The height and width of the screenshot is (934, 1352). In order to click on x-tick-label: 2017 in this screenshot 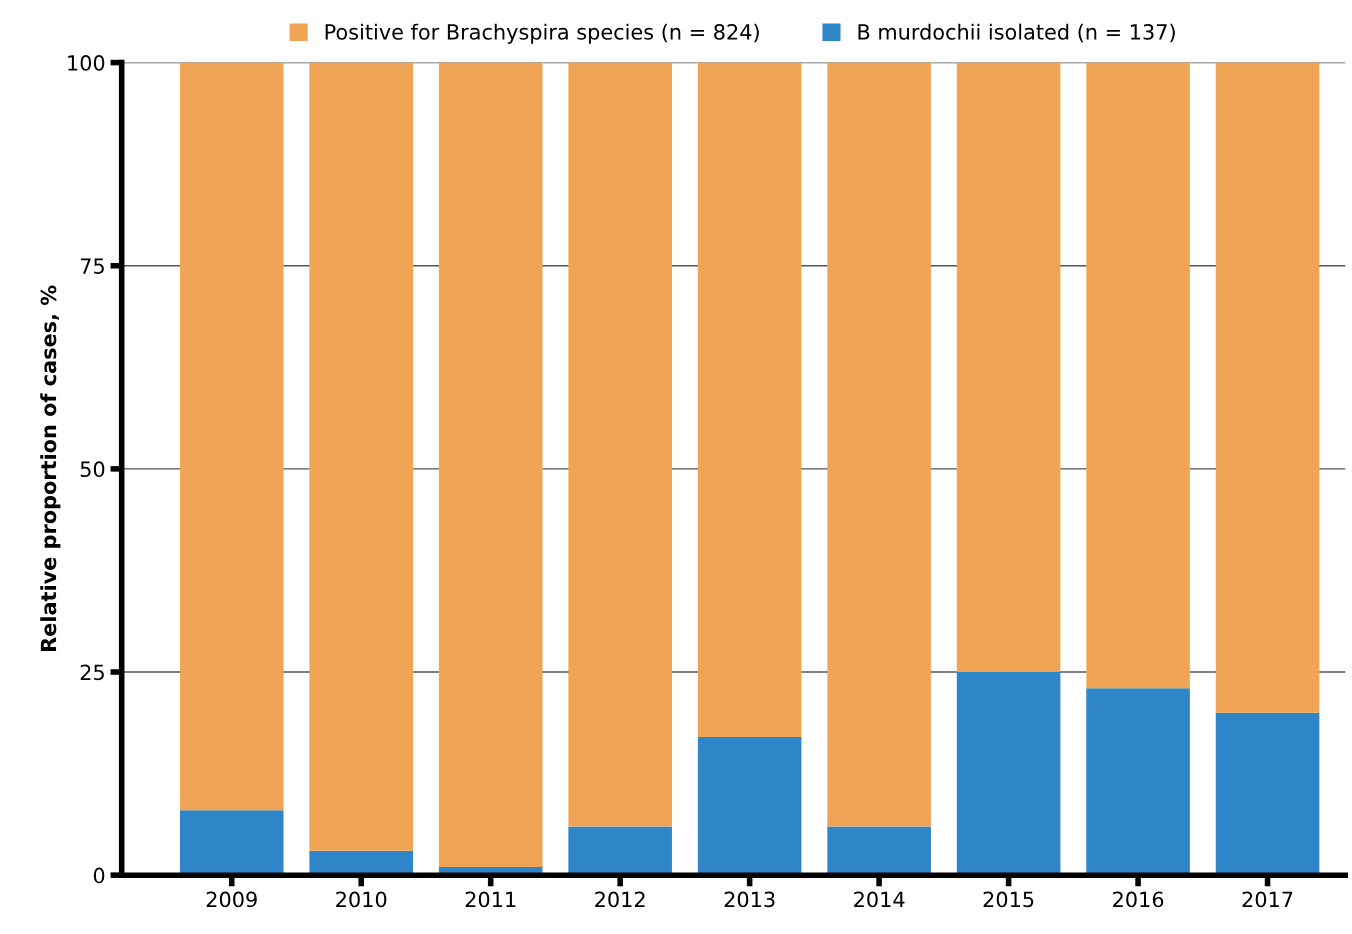, I will do `click(1267, 899)`.